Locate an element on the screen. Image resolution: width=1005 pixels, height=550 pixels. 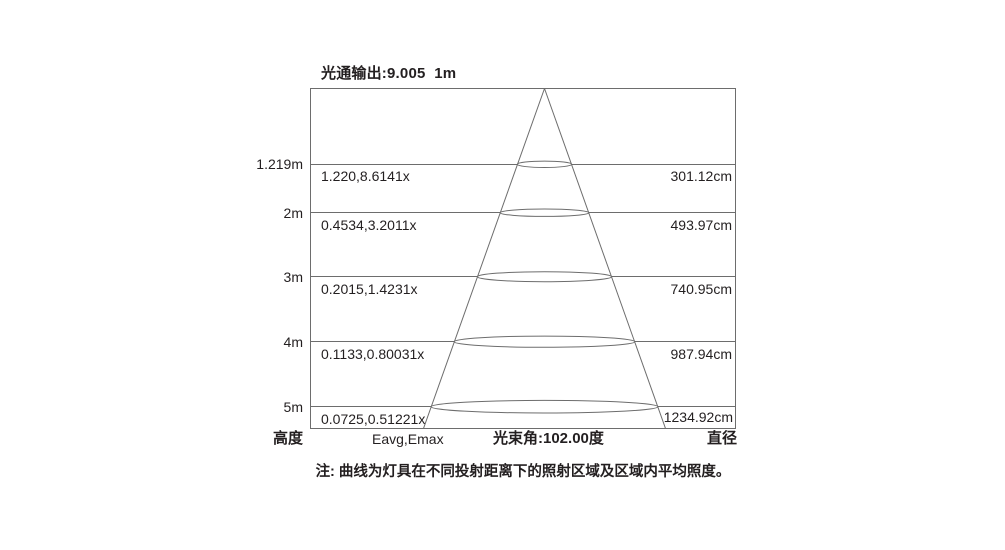
chart-title: 光通输出:9.005 1m is located at coordinates (389, 73).